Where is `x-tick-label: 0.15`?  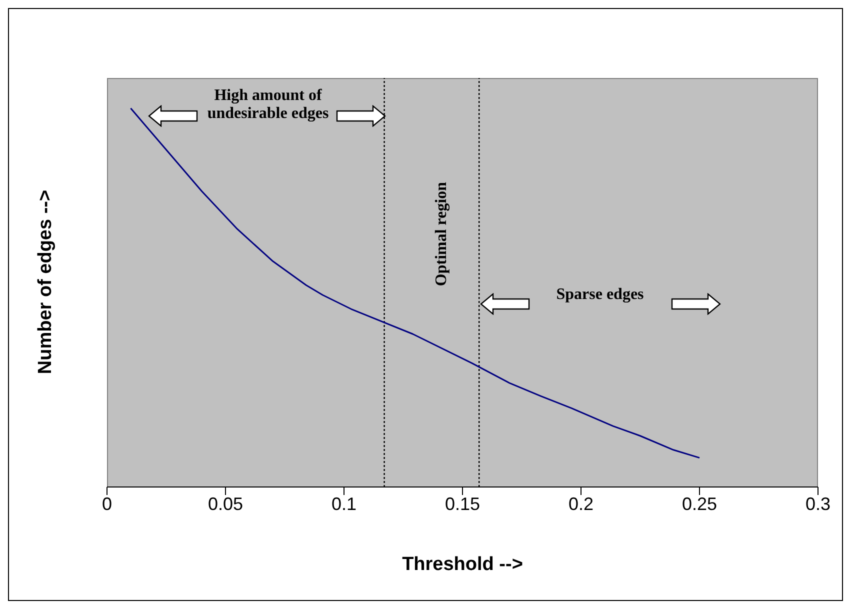
x-tick-label: 0.15 is located at coordinates (462, 504).